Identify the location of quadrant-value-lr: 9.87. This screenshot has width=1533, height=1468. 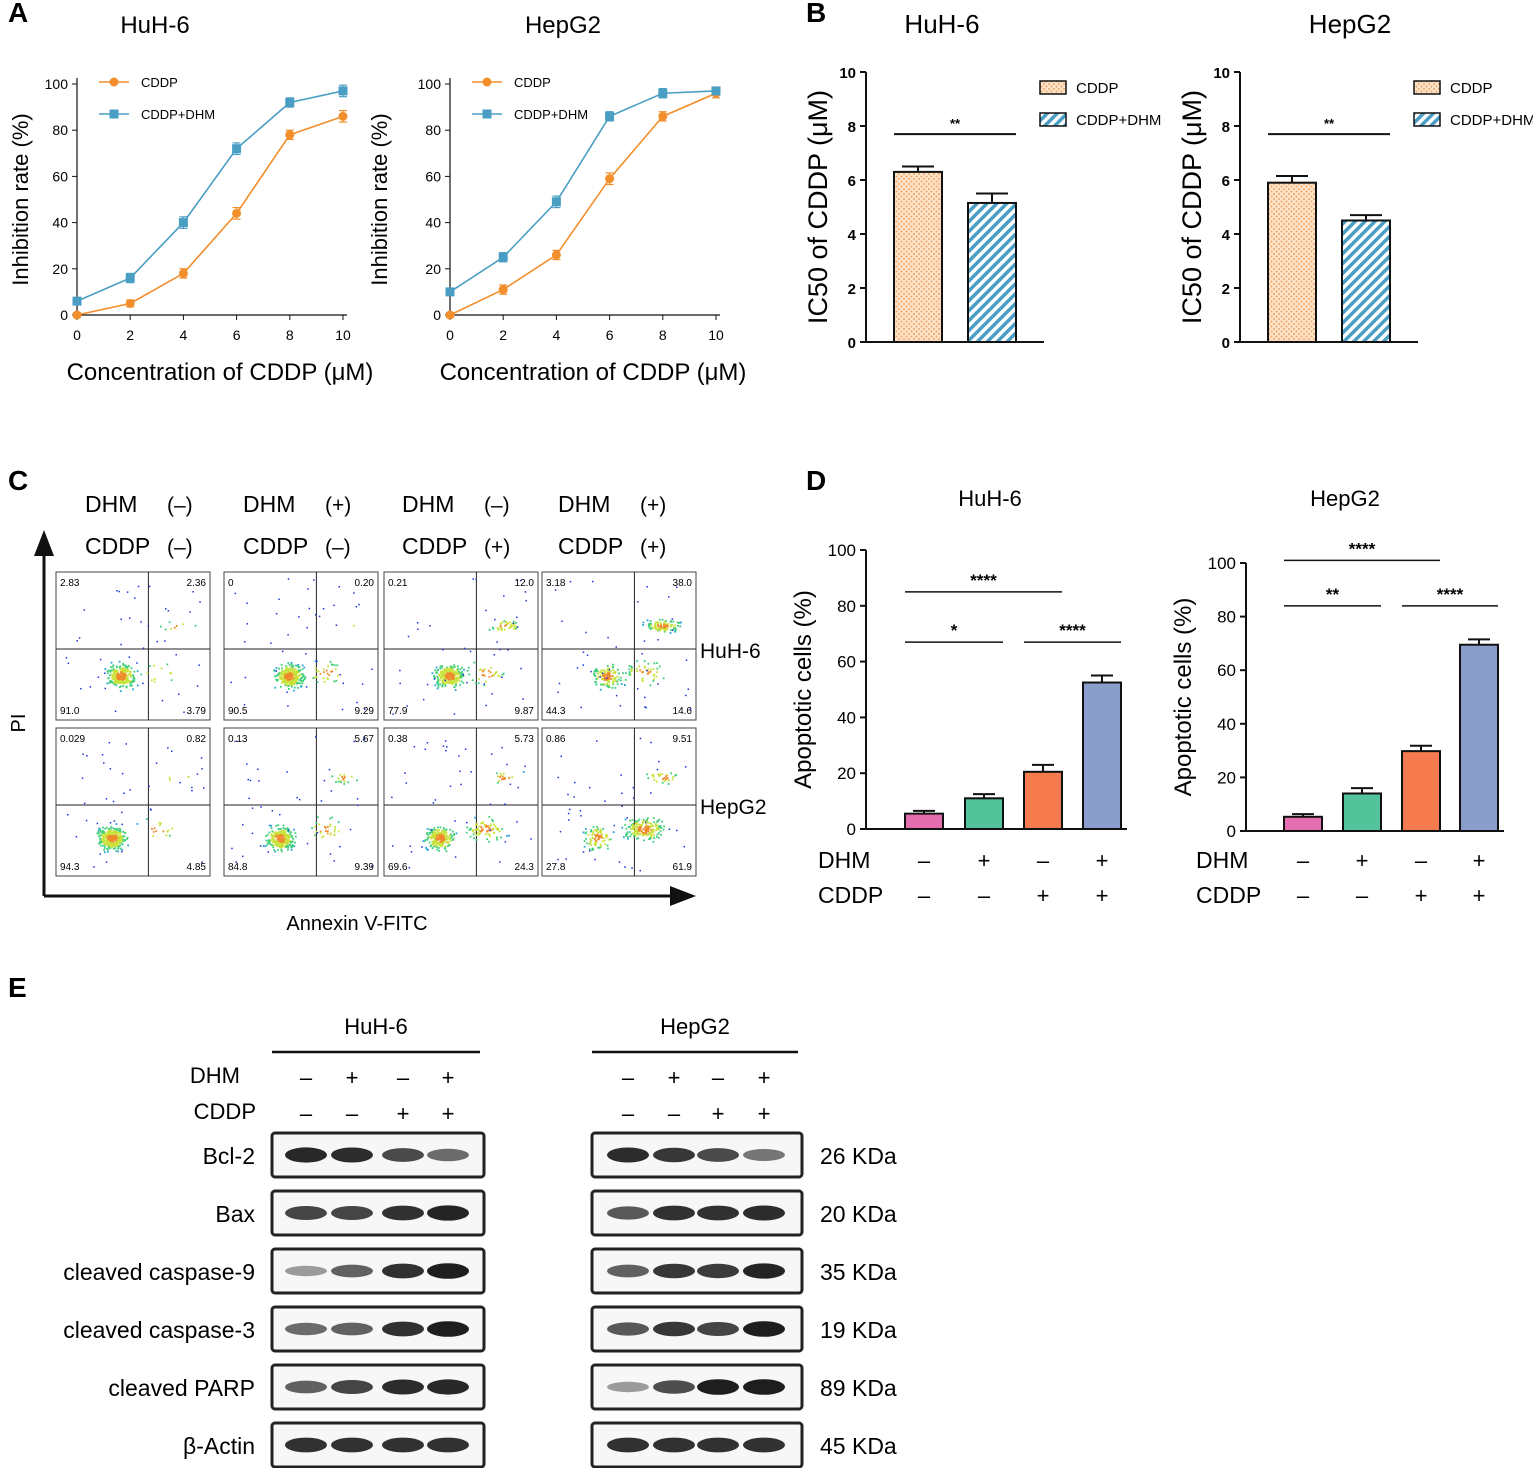
(525, 711).